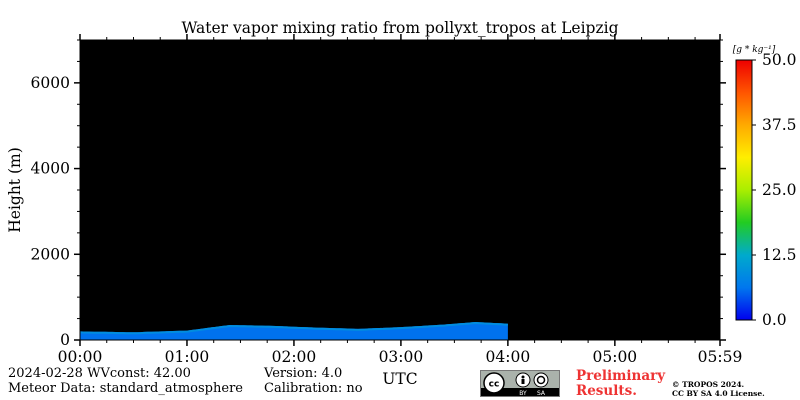 The image size is (800, 400). I want to click on preliminary-results-note: Preliminary Results., so click(620, 384).